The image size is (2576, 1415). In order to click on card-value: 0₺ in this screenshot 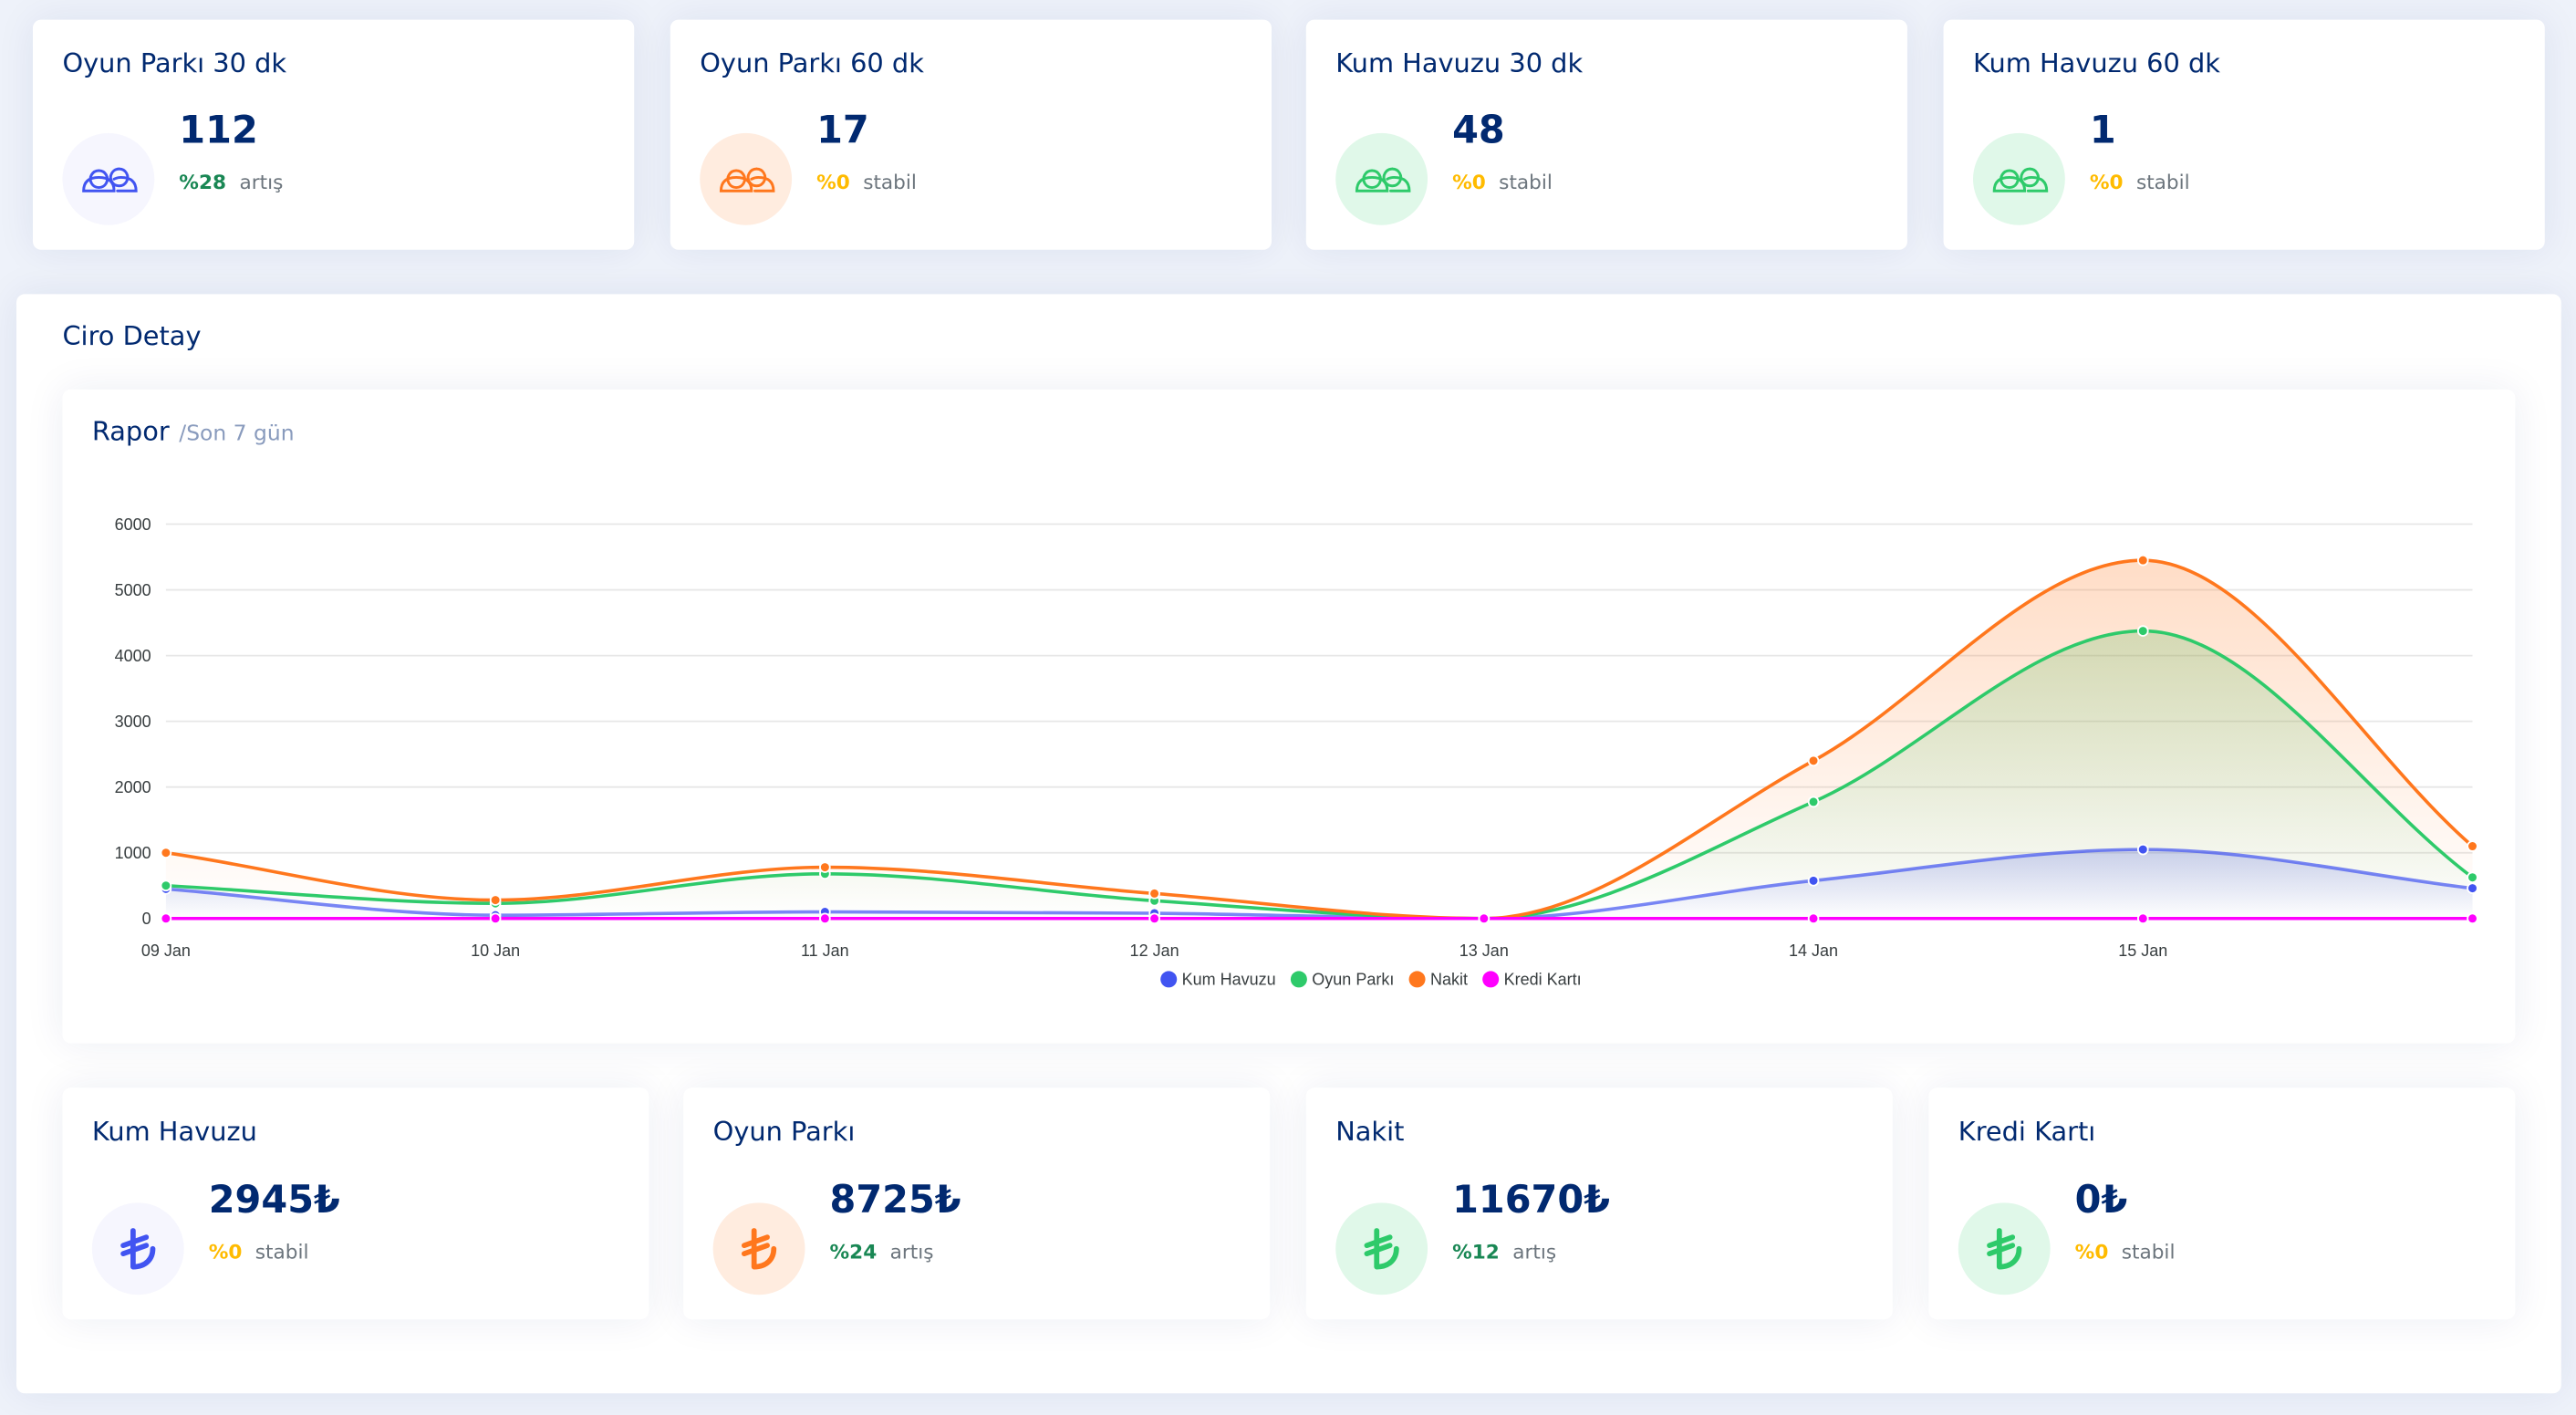, I will do `click(2101, 1201)`.